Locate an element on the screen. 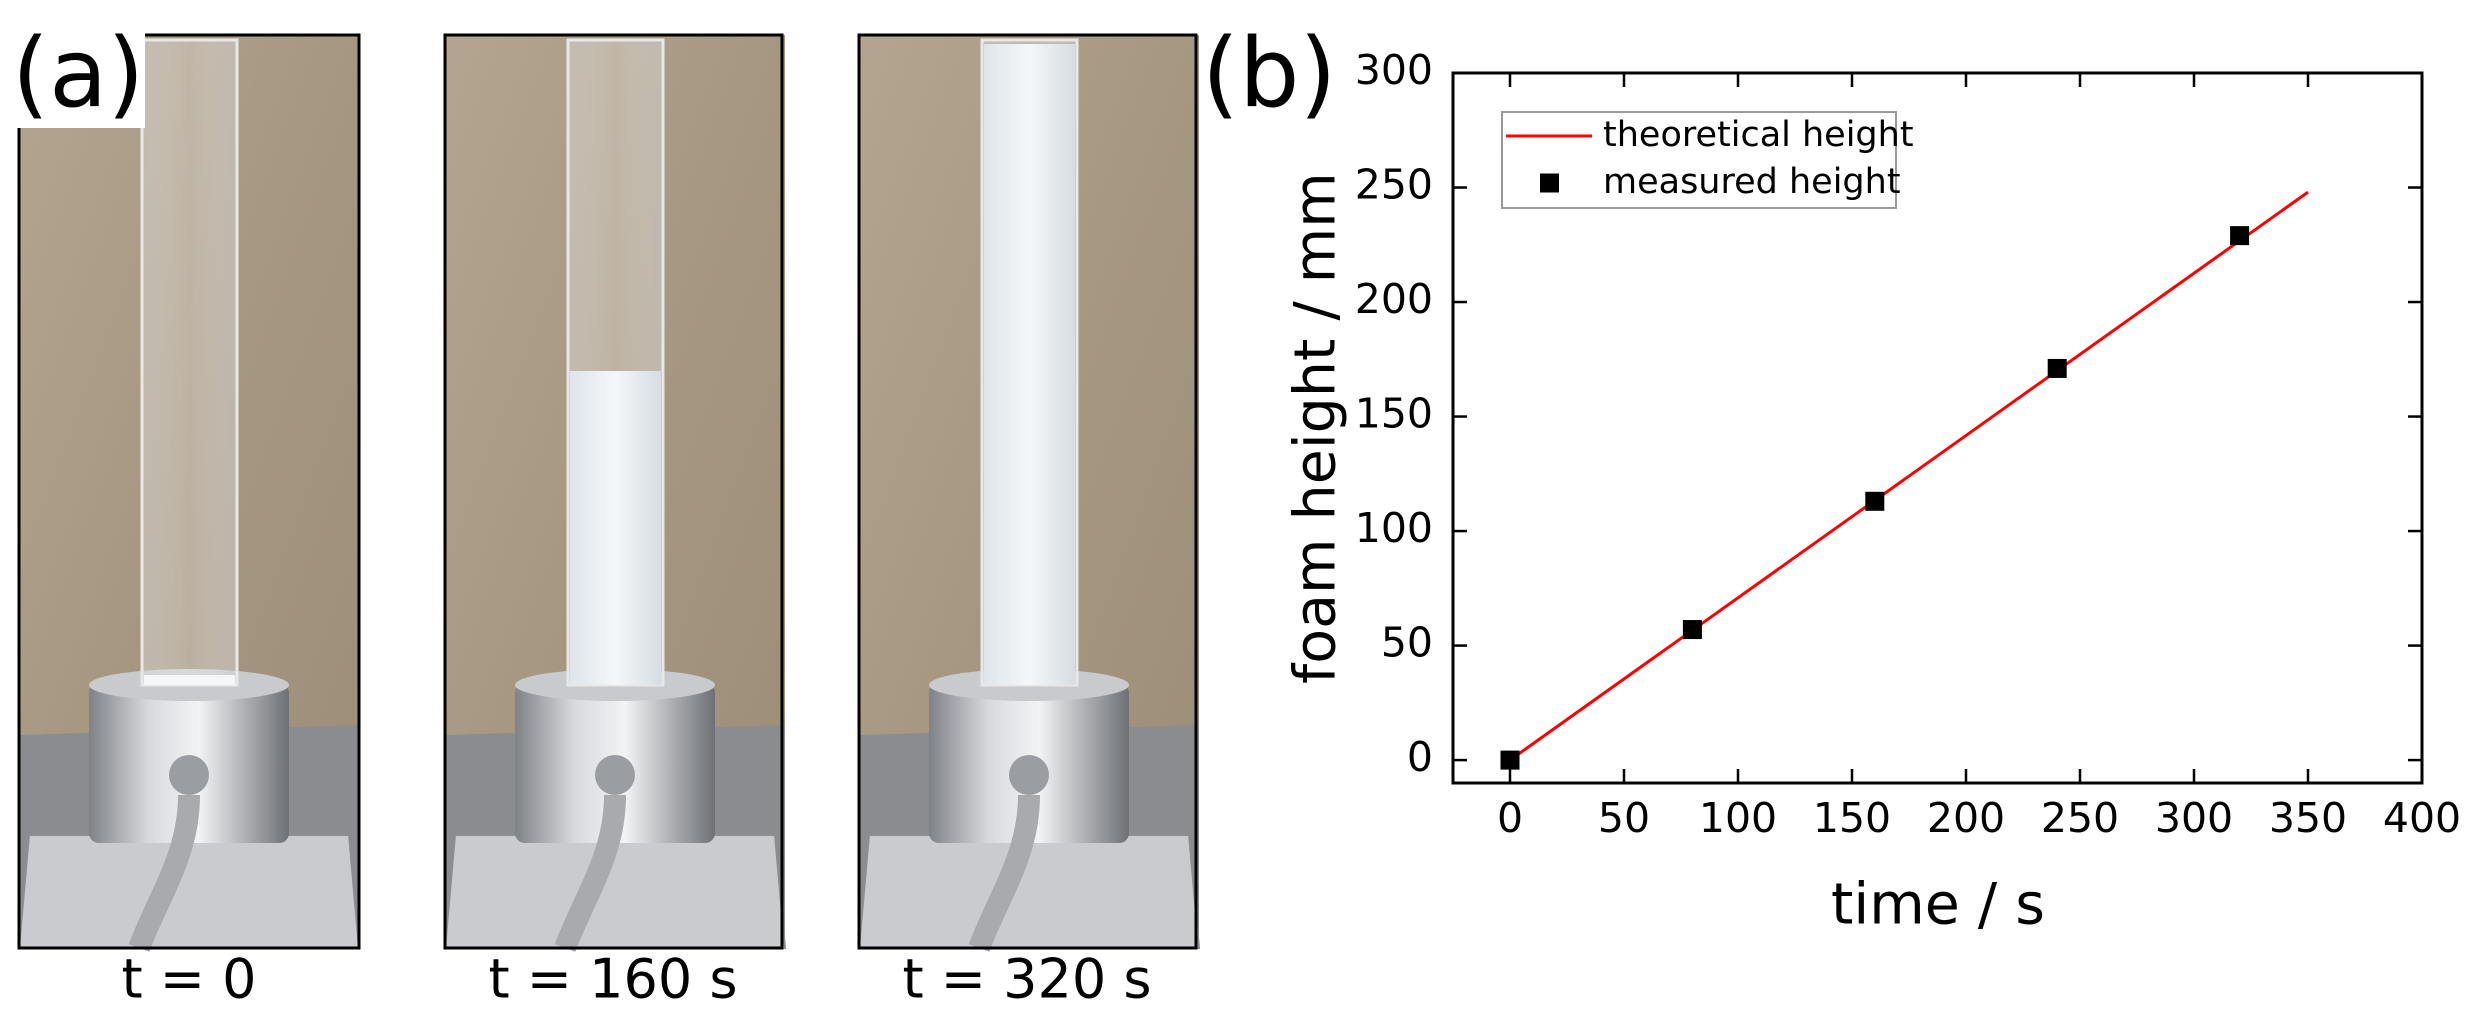 This screenshot has width=2477, height=1030. legend-swatch is located at coordinates (1549, 183).